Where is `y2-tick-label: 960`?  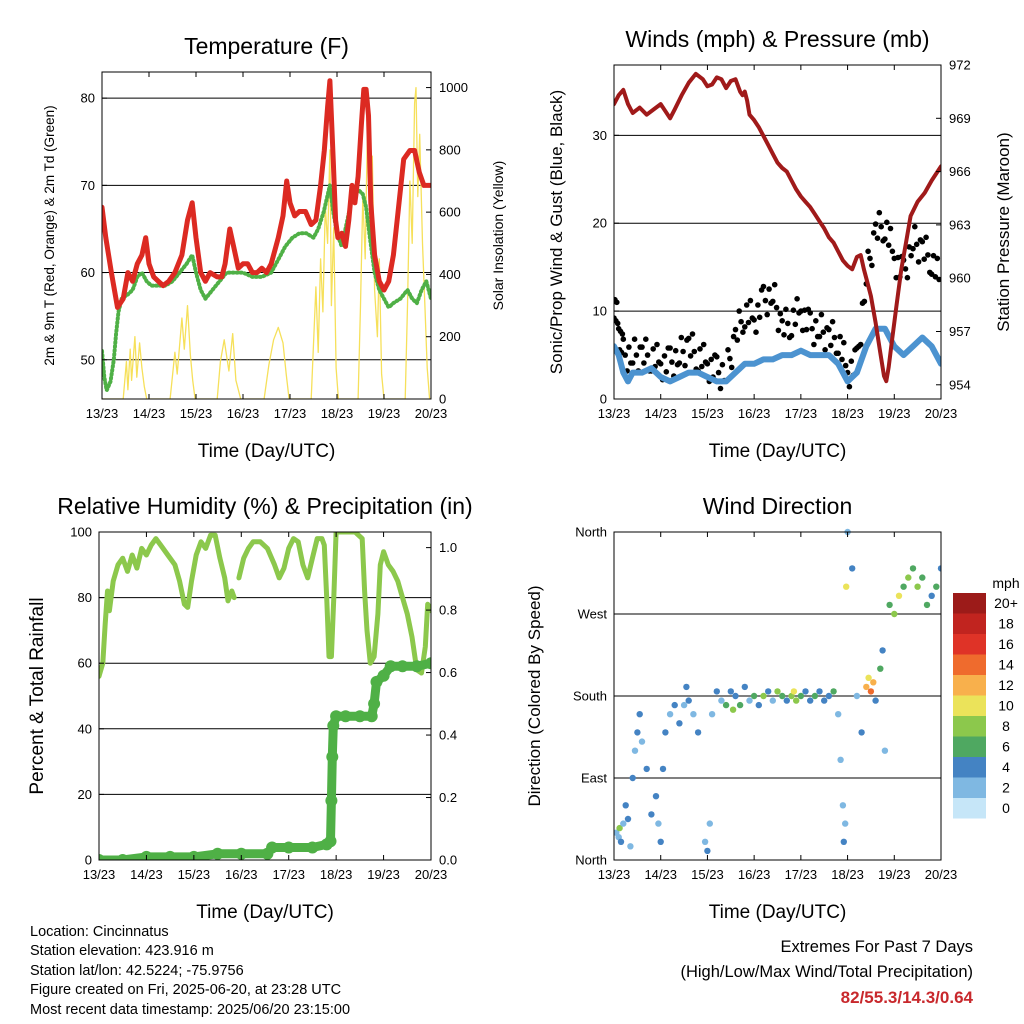
y2-tick-label: 960 is located at coordinates (960, 278).